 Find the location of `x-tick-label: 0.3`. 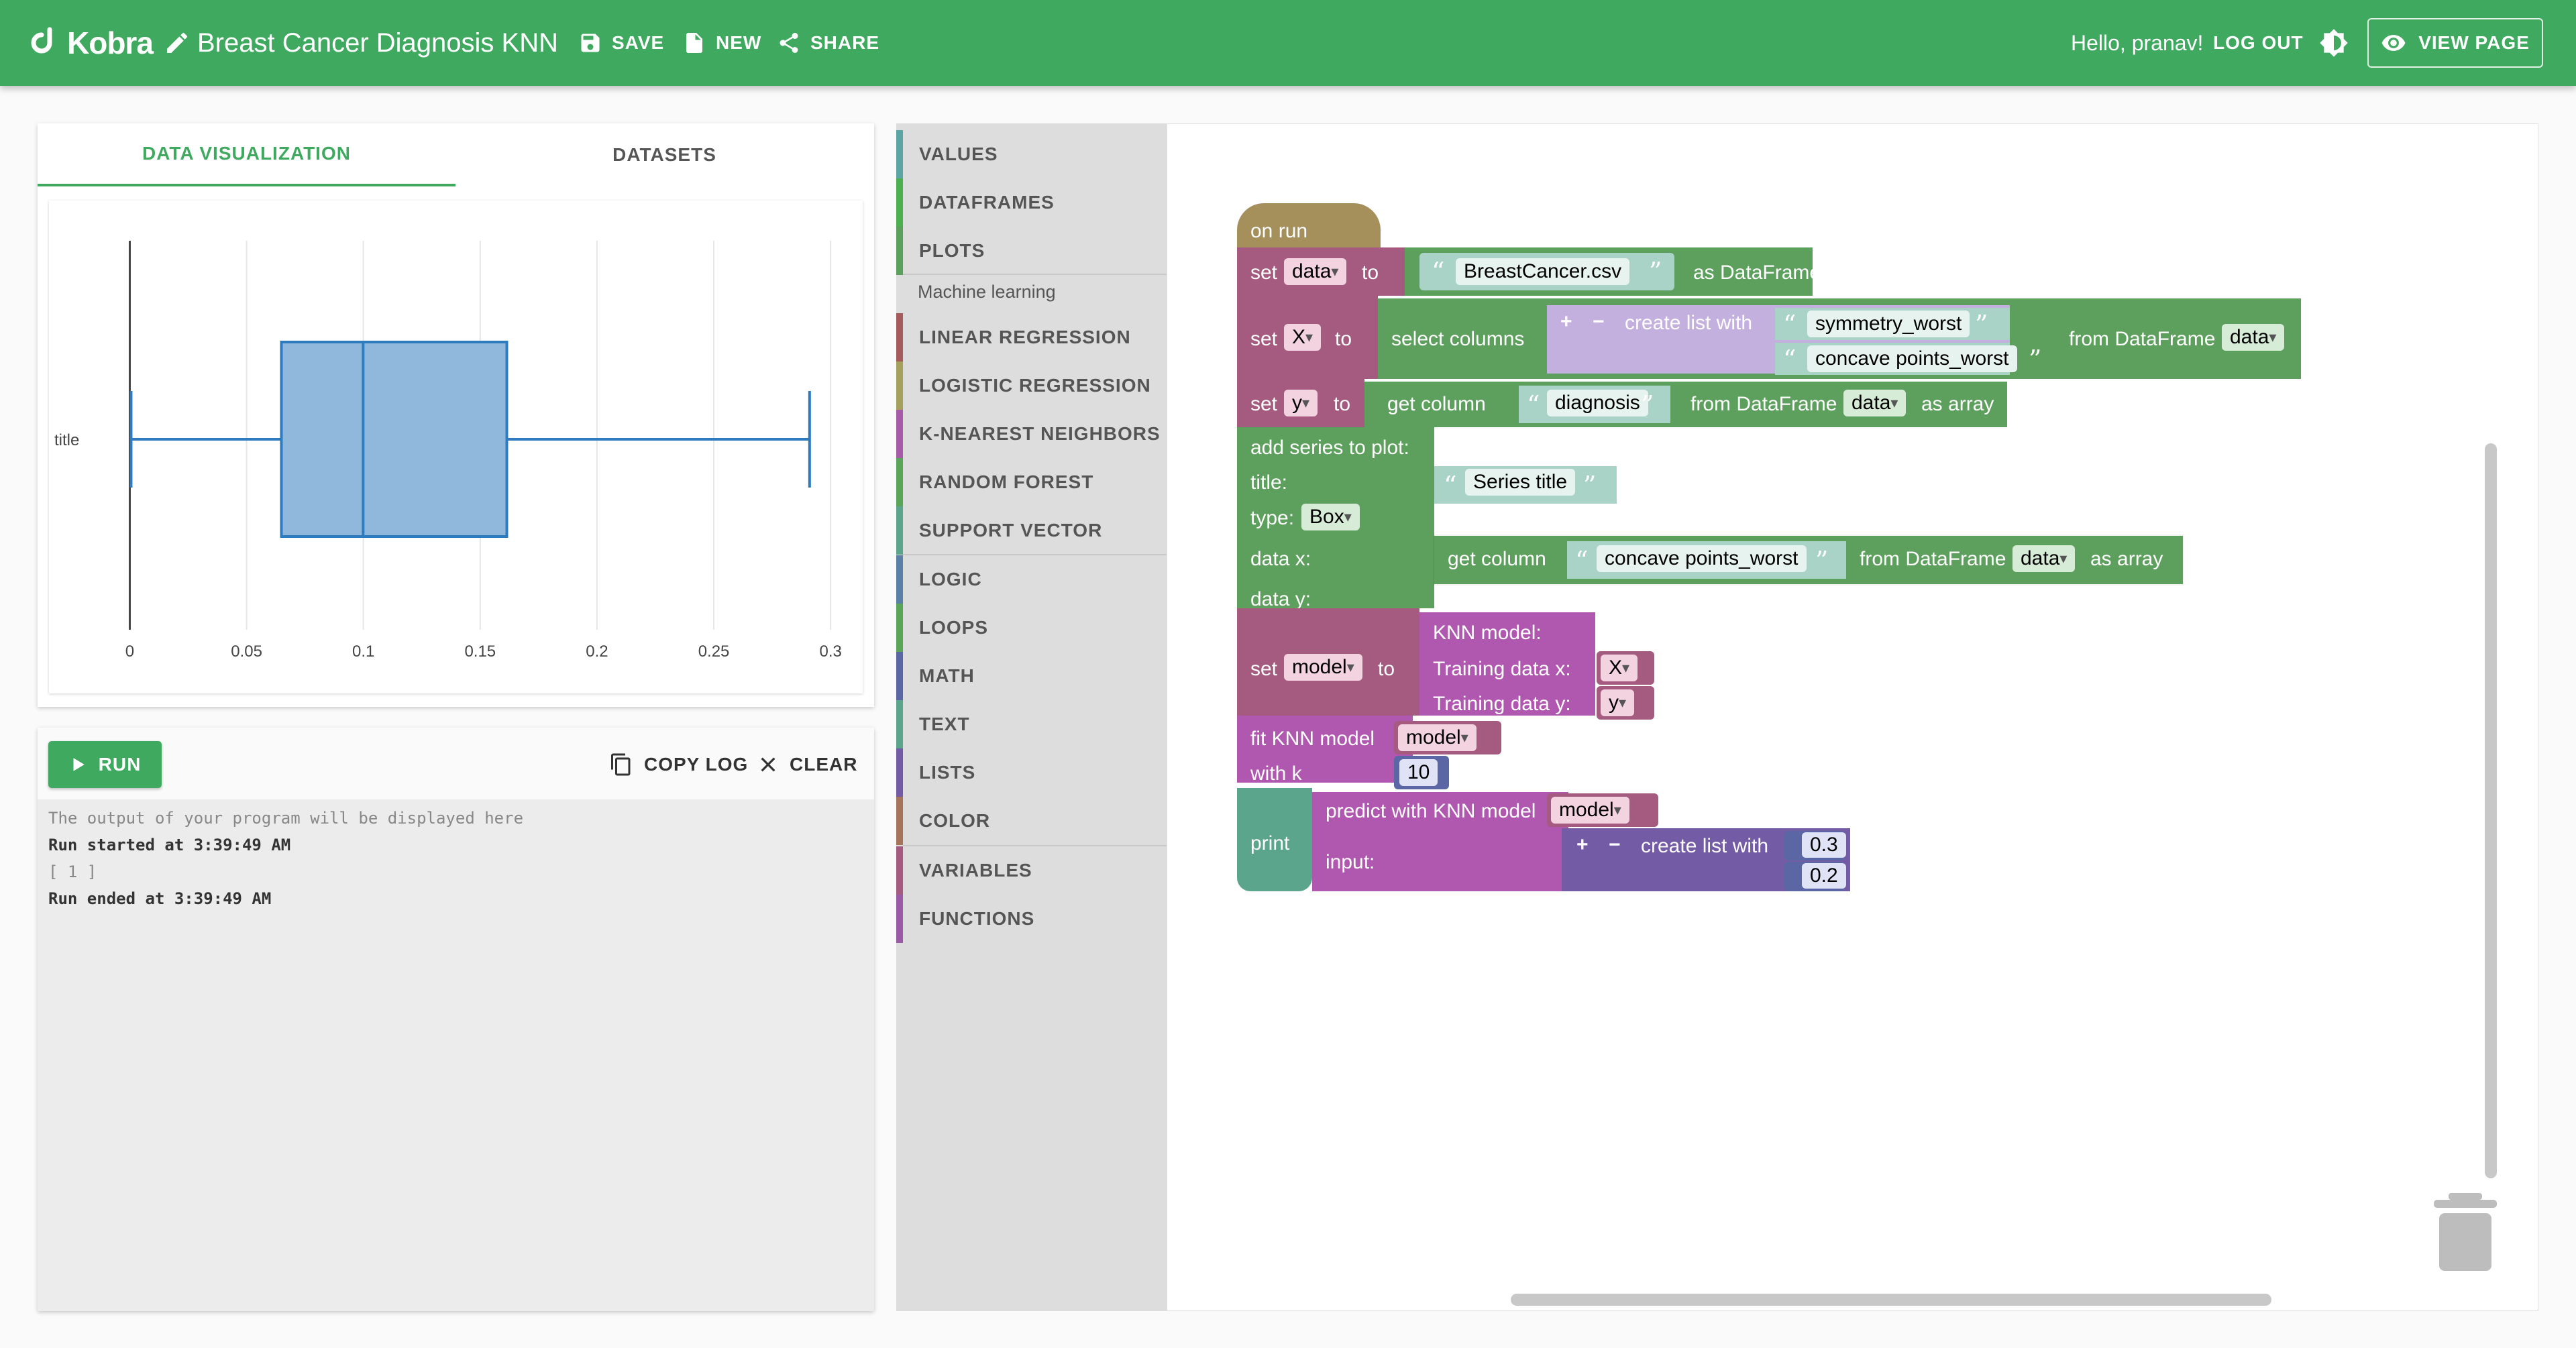

x-tick-label: 0.3 is located at coordinates (830, 651).